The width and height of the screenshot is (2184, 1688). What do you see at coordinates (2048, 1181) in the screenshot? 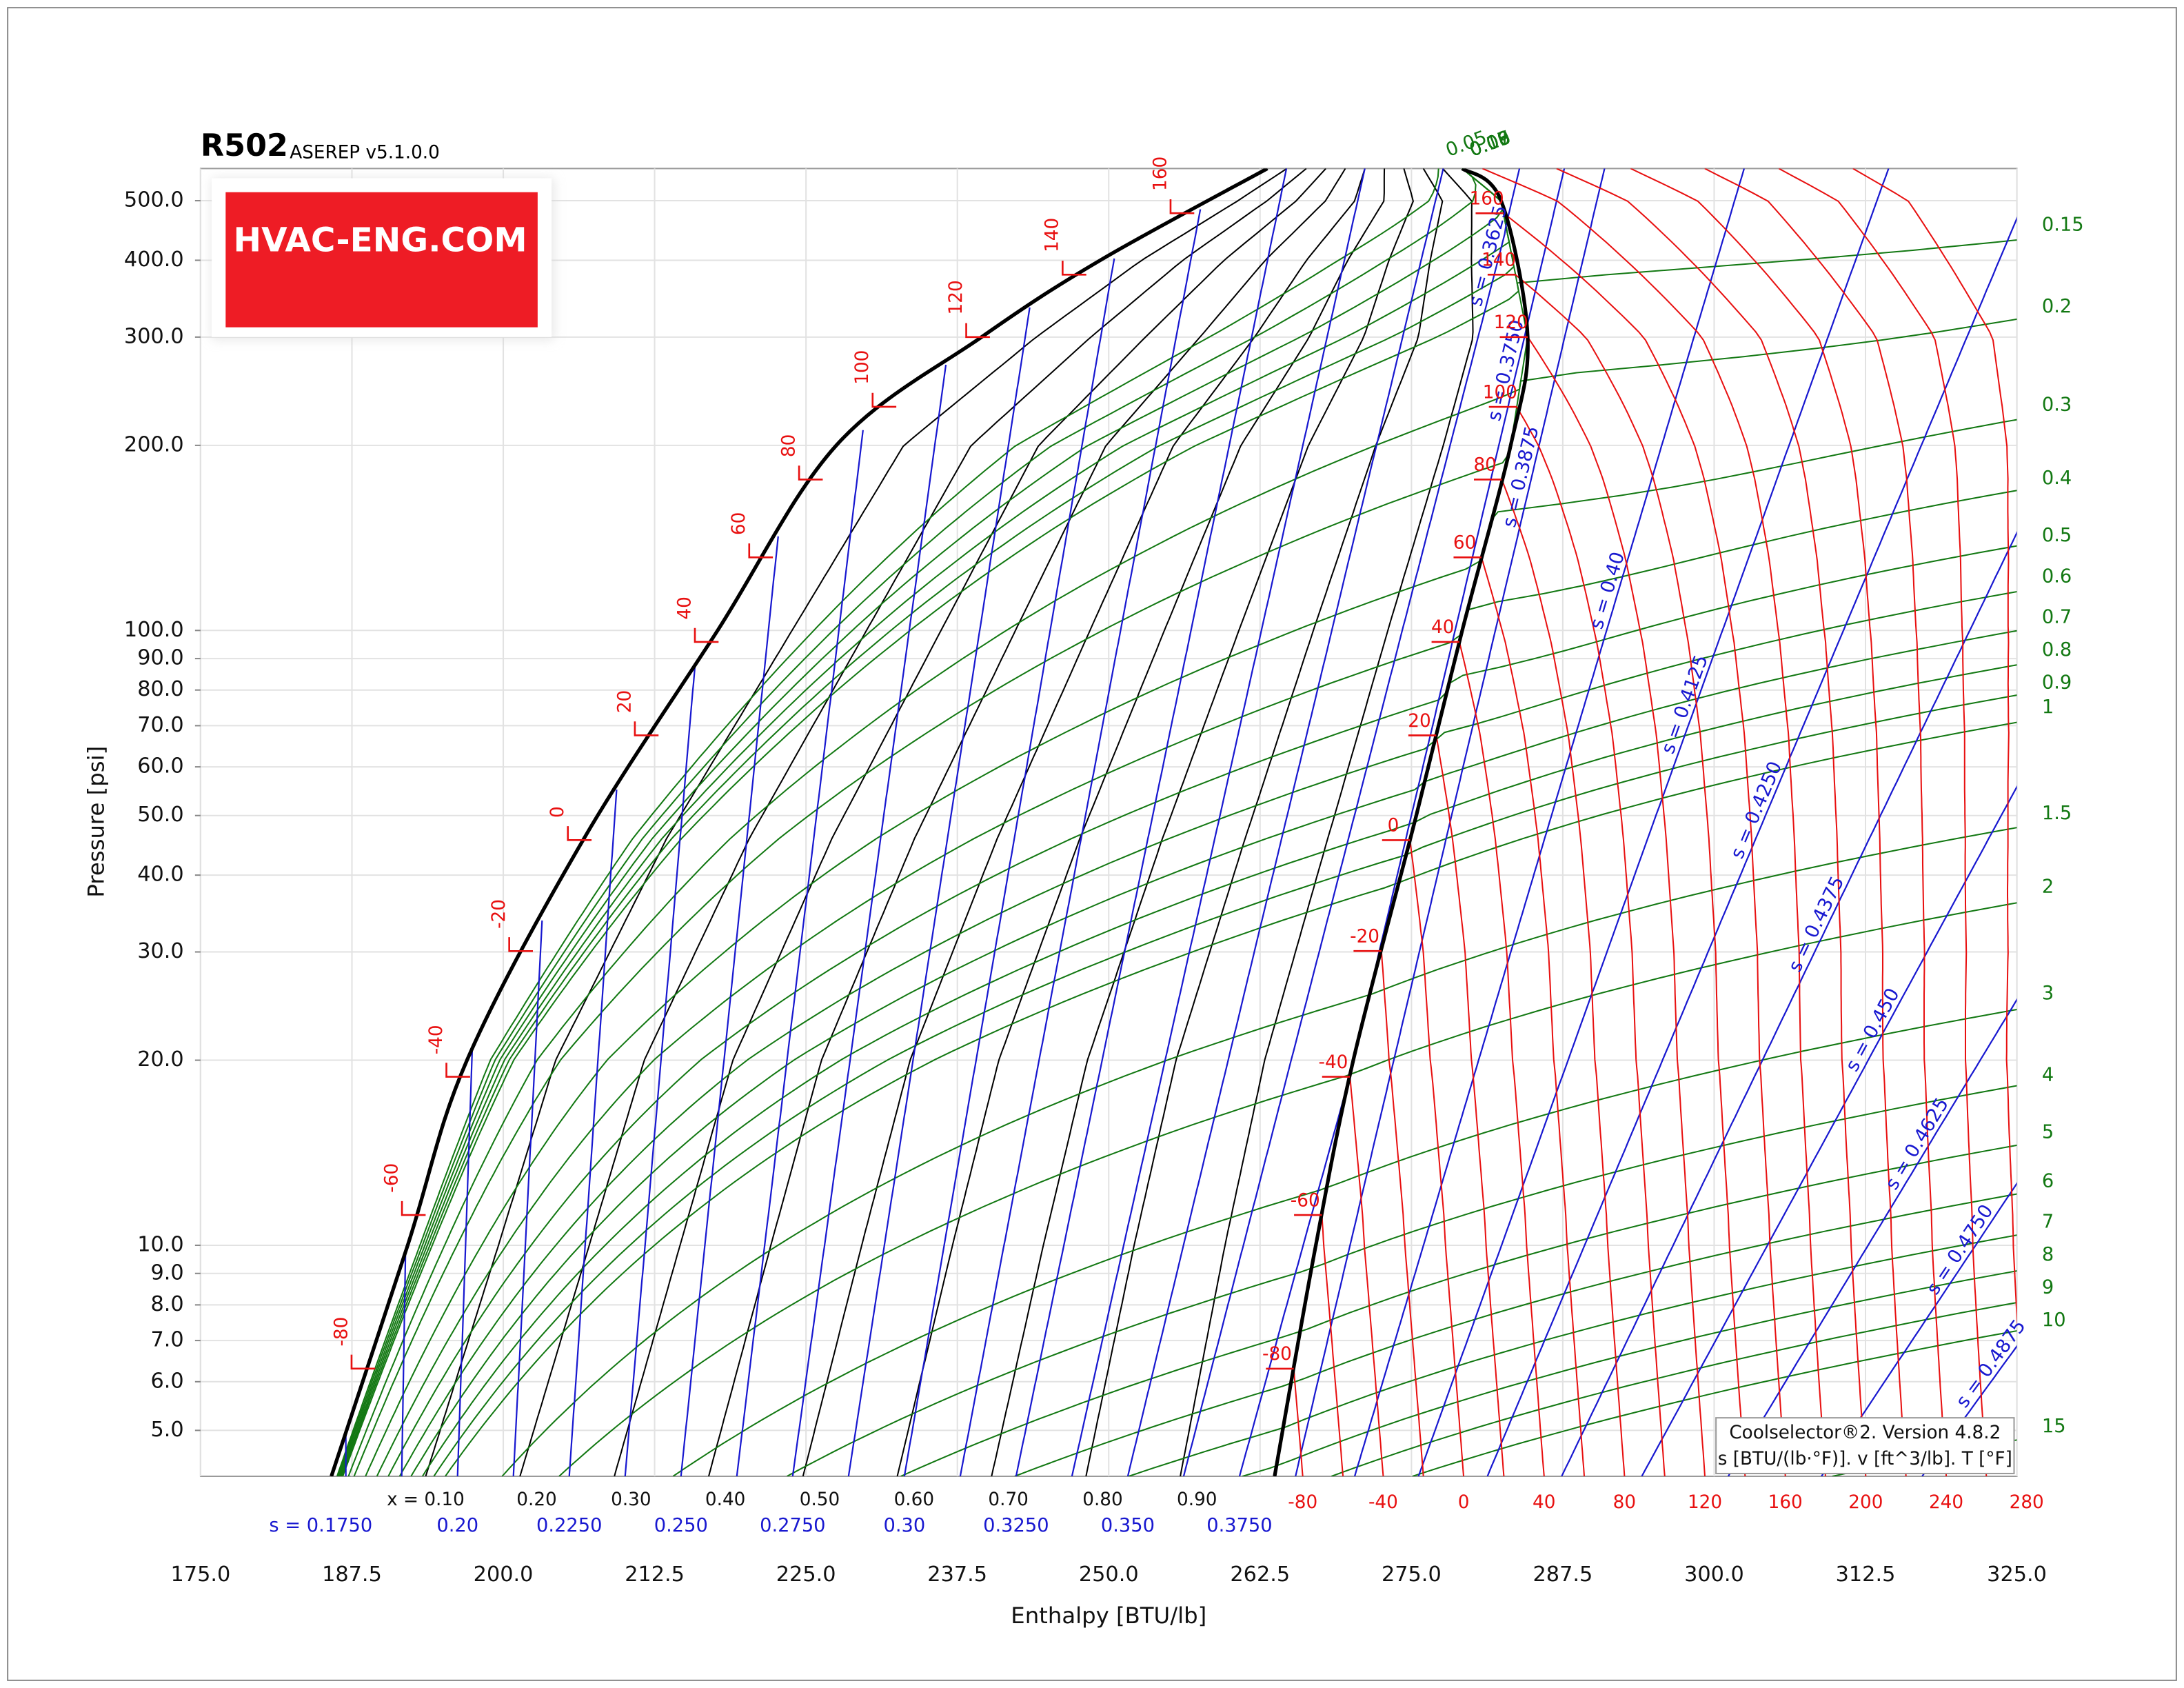
I see `isochore-label: 6` at bounding box center [2048, 1181].